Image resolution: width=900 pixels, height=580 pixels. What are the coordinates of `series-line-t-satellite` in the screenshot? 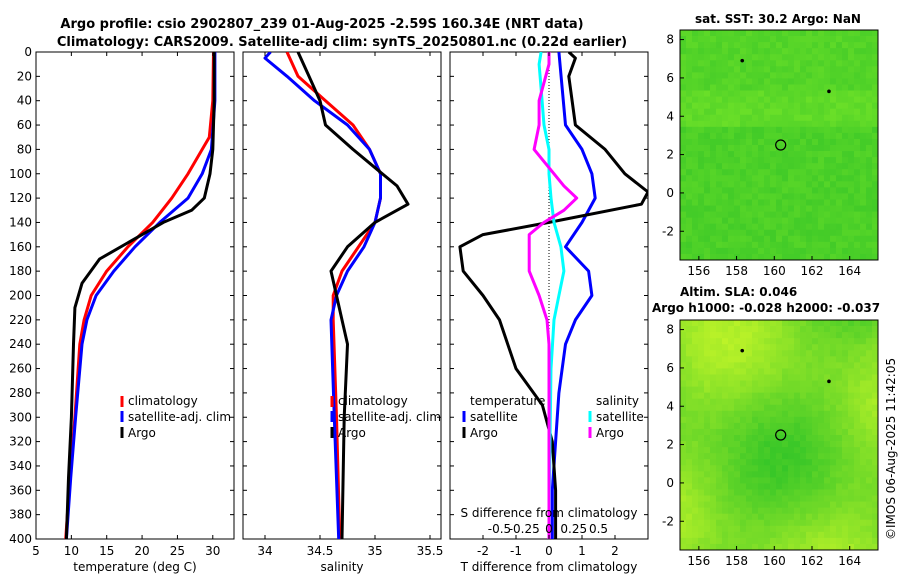 It's located at (573, 295).